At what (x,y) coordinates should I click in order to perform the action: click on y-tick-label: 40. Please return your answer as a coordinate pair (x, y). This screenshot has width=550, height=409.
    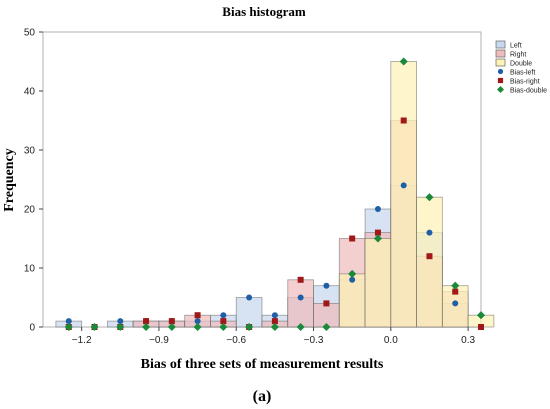
    Looking at the image, I should click on (30, 92).